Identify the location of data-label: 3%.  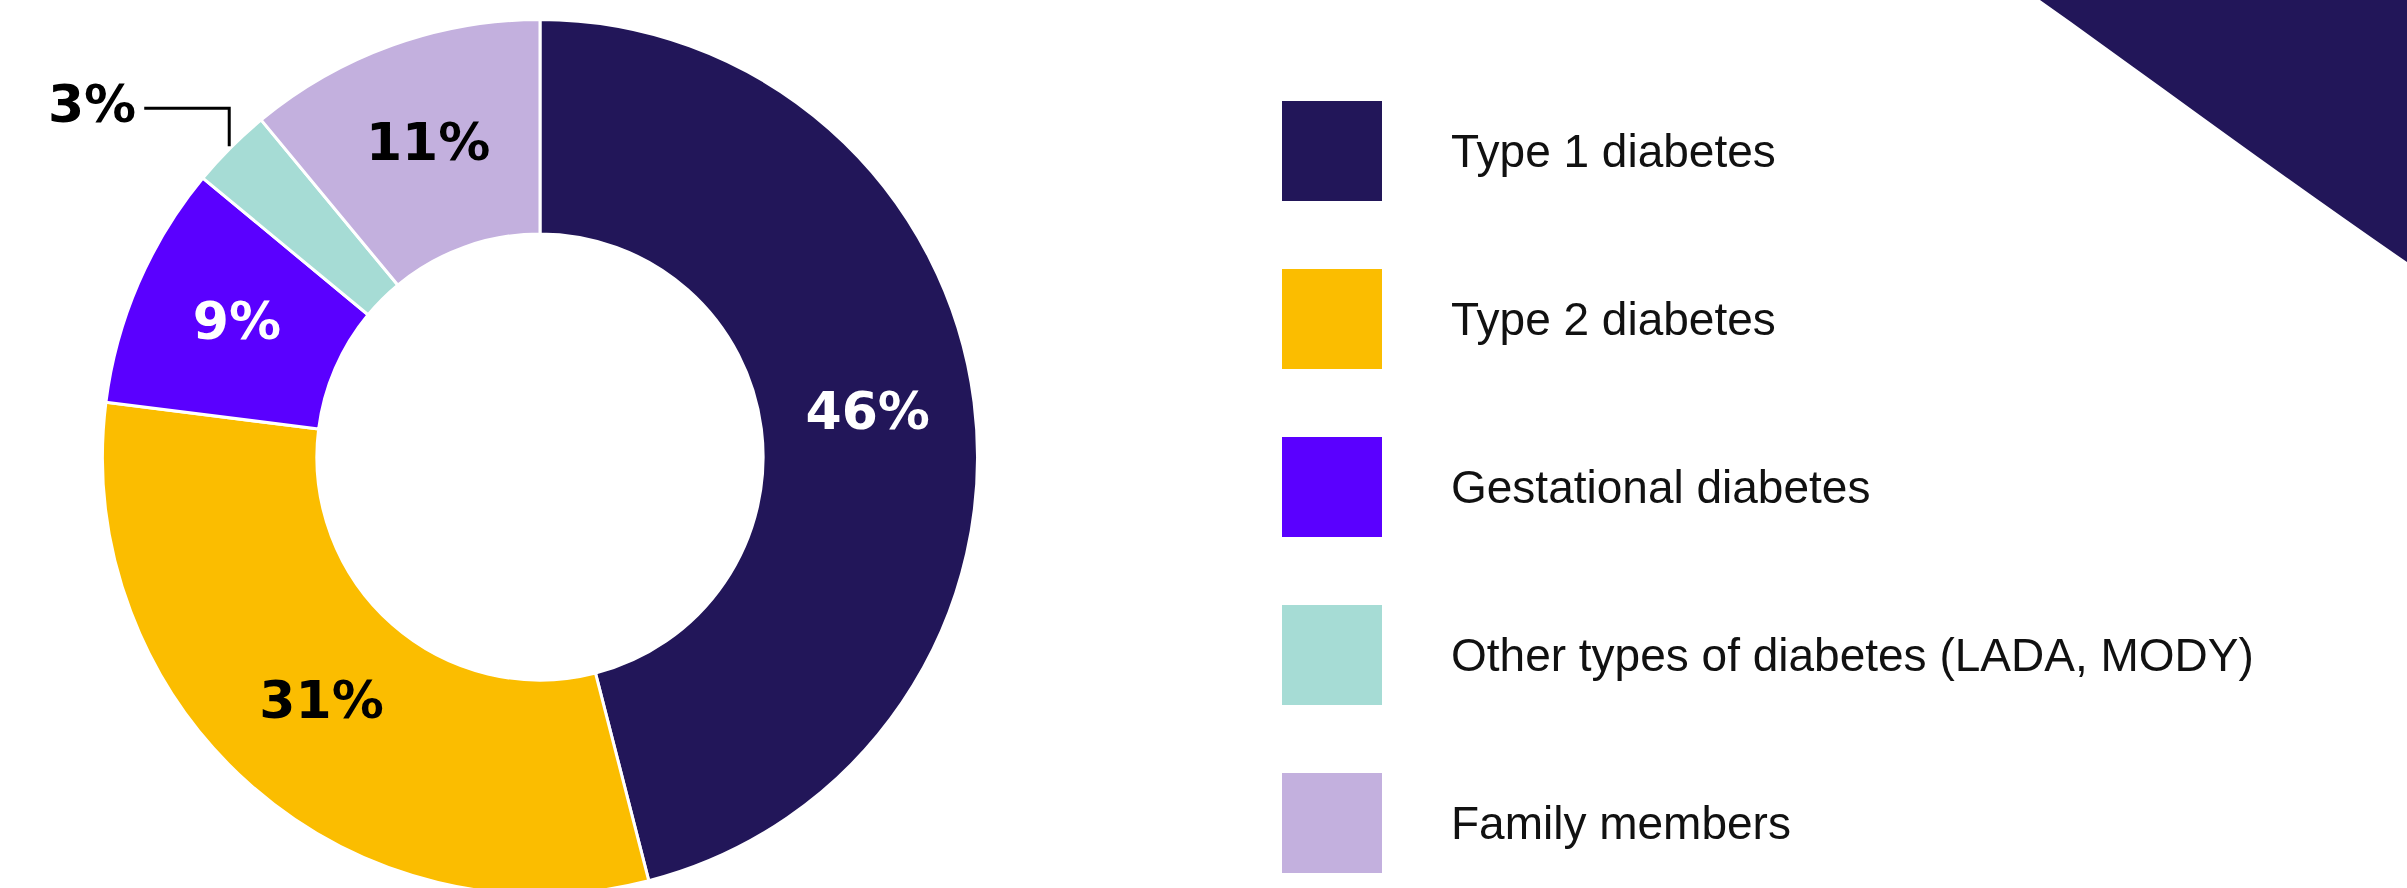
(92, 103).